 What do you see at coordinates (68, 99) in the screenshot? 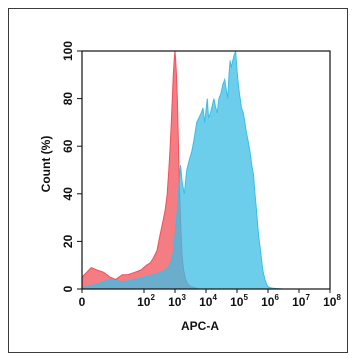
I see `y-tick-label: 80` at bounding box center [68, 99].